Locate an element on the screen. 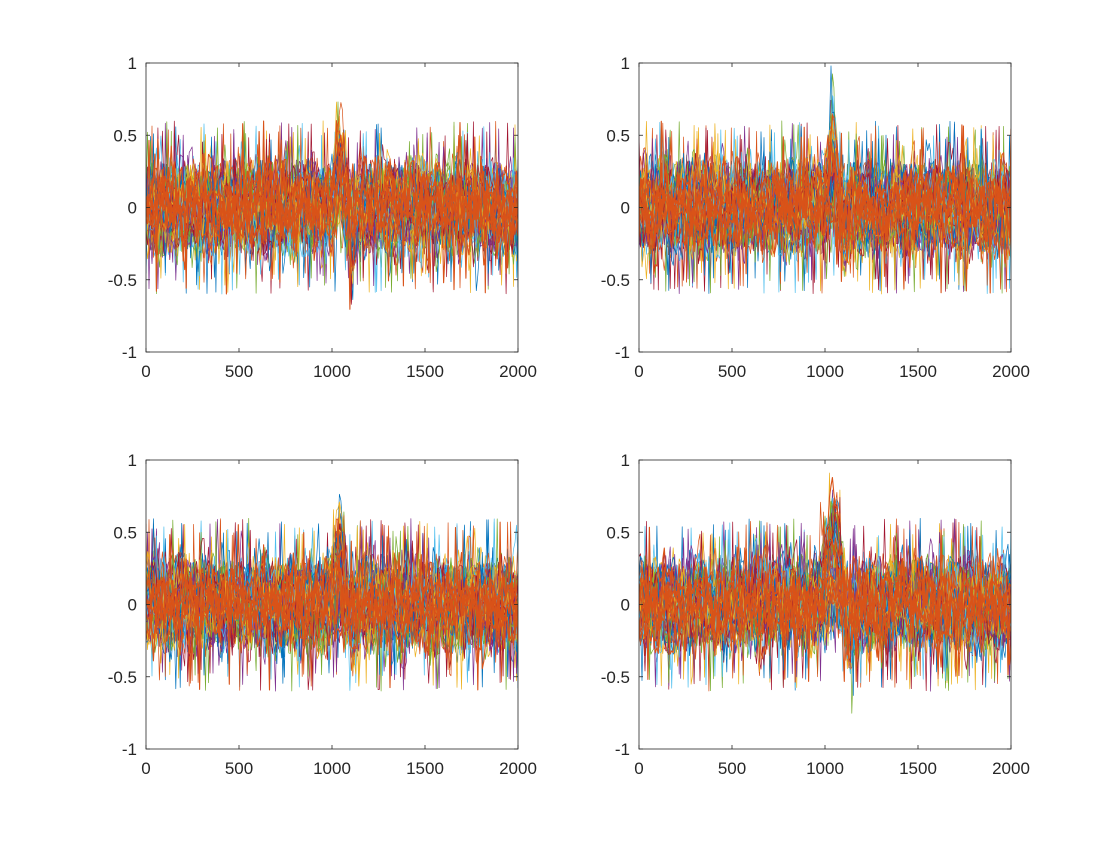 This screenshot has height=845, width=1120. subplot-2: 0 500 1000 1500 2000 -1 -0.5 0 0.5 1 is located at coordinates (815, 217).